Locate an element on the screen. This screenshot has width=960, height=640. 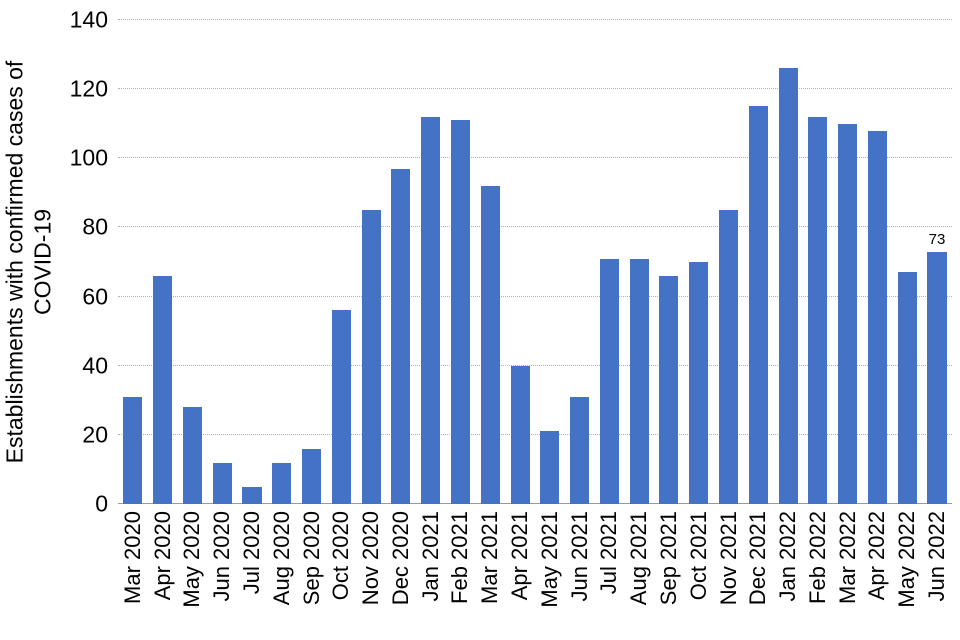
x-tick-cell: Aug 2021 is located at coordinates (639, 575).